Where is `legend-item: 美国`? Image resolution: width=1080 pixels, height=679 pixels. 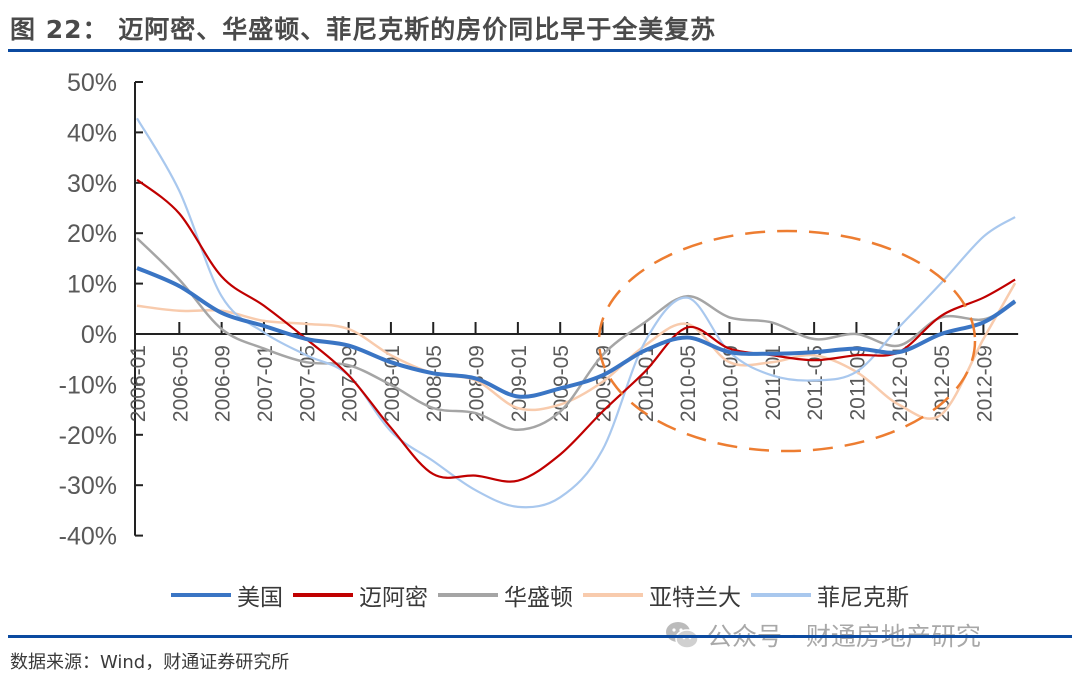
legend-item: 美国 is located at coordinates (227, 595).